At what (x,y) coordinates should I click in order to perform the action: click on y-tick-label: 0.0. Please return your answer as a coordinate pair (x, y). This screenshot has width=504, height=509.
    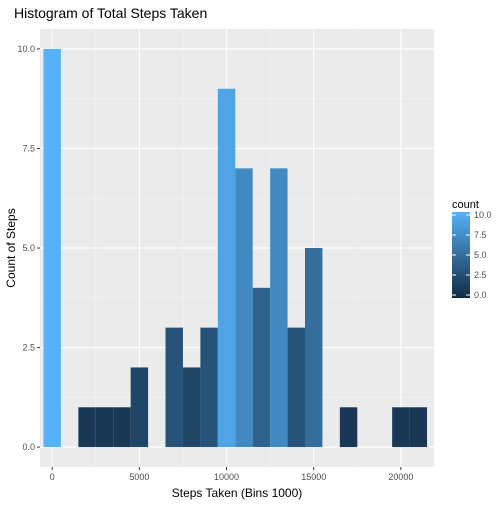
    Looking at the image, I should click on (28, 447).